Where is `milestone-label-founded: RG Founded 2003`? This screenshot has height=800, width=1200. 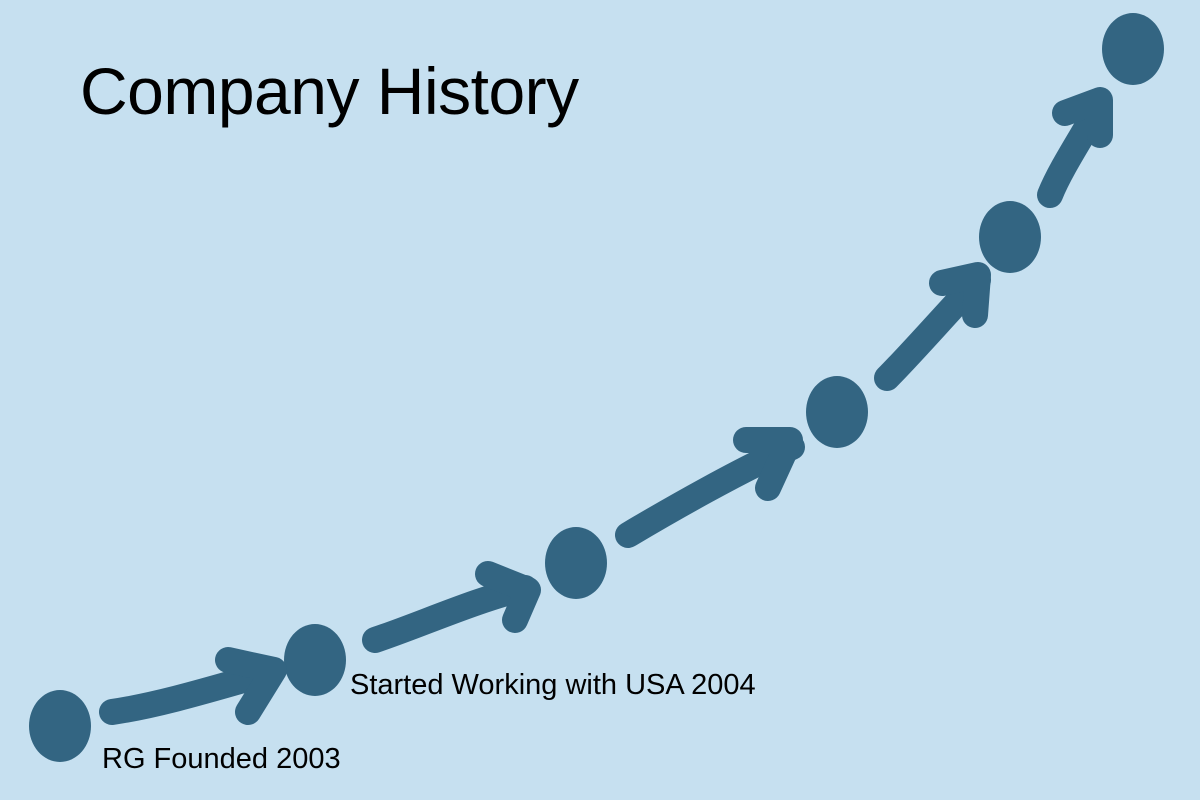
milestone-label-founded: RG Founded 2003 is located at coordinates (221, 759).